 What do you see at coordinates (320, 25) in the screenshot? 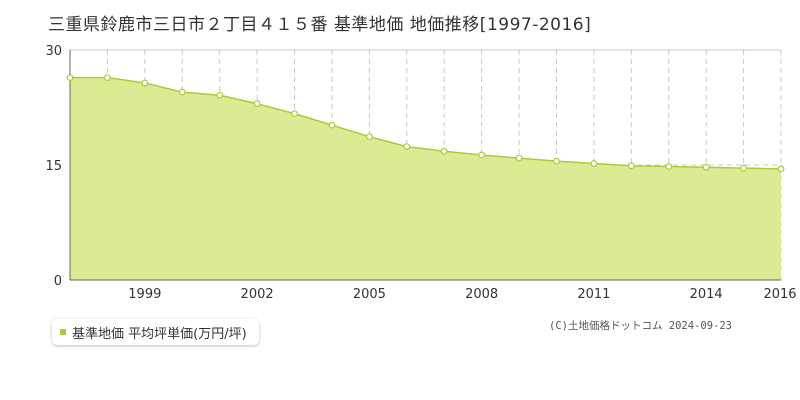
I see `chart-title: 三重県鈴鹿市三日市２丁目４１５番 基準地価 地価推移[1997-2016]` at bounding box center [320, 25].